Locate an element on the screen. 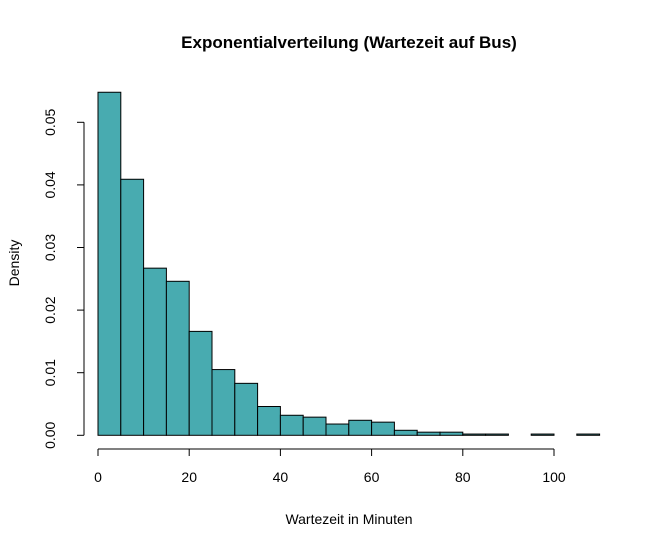 The height and width of the screenshot is (552, 661). y-tick-label: 0.02 is located at coordinates (50, 309).